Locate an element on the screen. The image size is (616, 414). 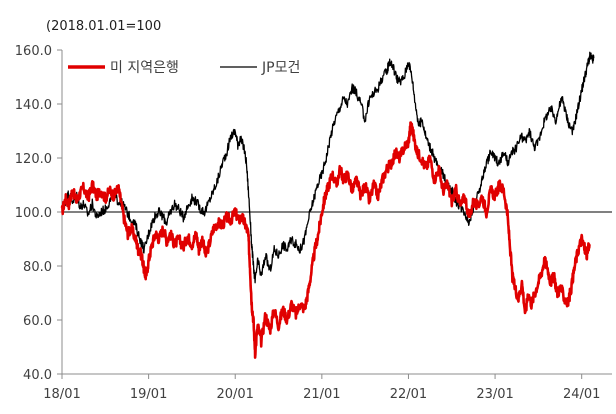
y-tick-label: 140.0 is located at coordinates (33, 105).